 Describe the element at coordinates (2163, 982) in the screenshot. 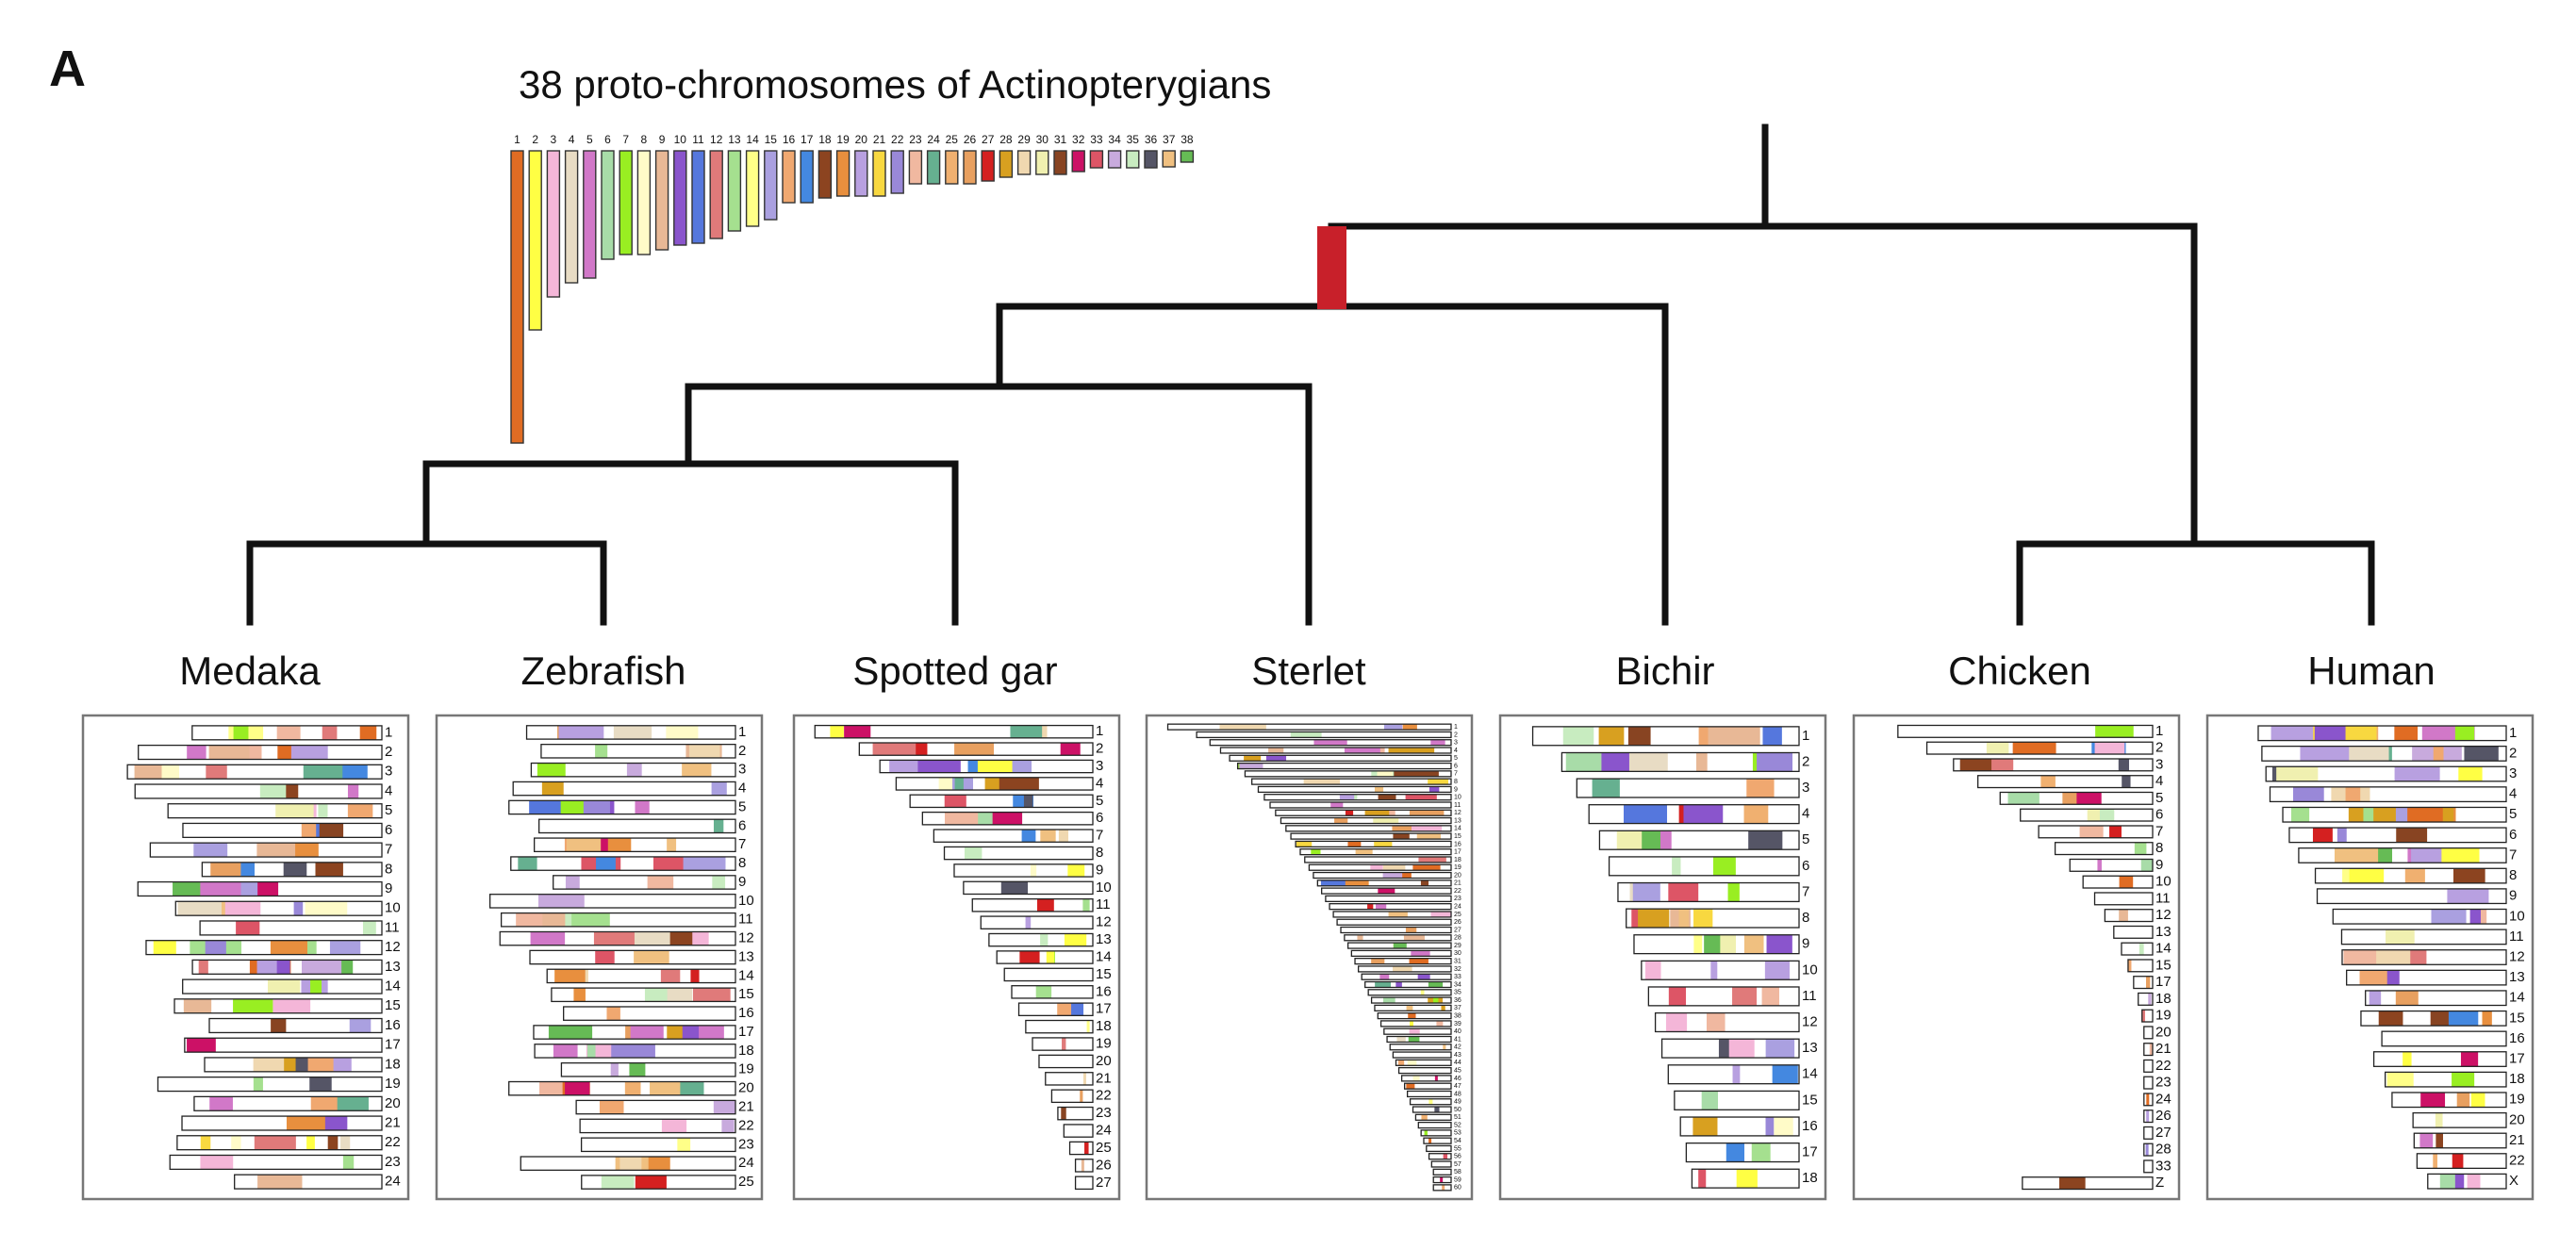

I see `chromosome-label: 17` at that location.